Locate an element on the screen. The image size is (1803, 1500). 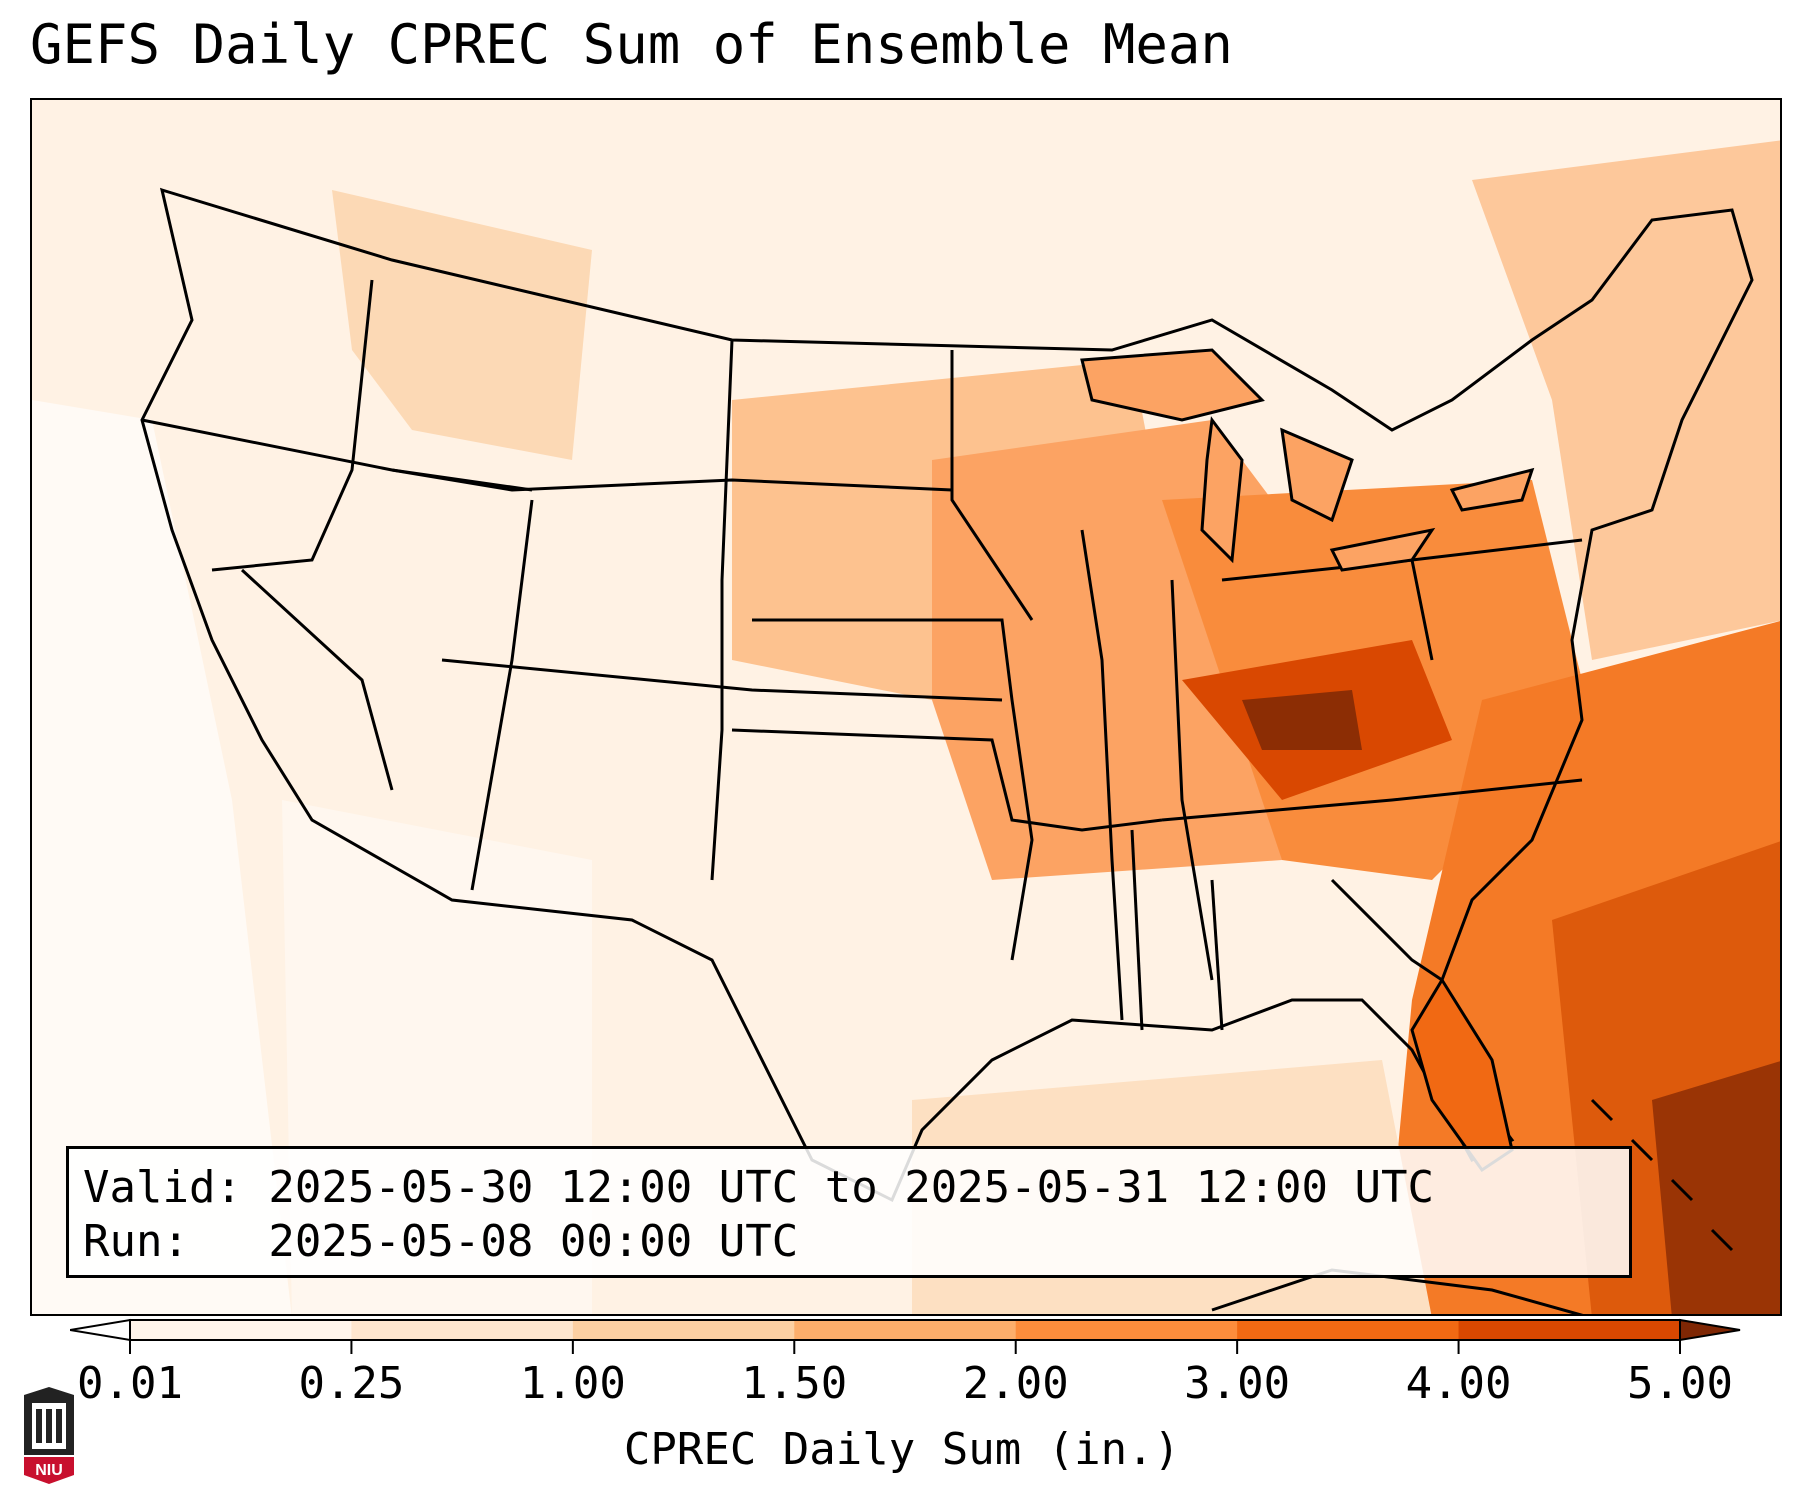
lake-huron is located at coordinates (1317, 475).